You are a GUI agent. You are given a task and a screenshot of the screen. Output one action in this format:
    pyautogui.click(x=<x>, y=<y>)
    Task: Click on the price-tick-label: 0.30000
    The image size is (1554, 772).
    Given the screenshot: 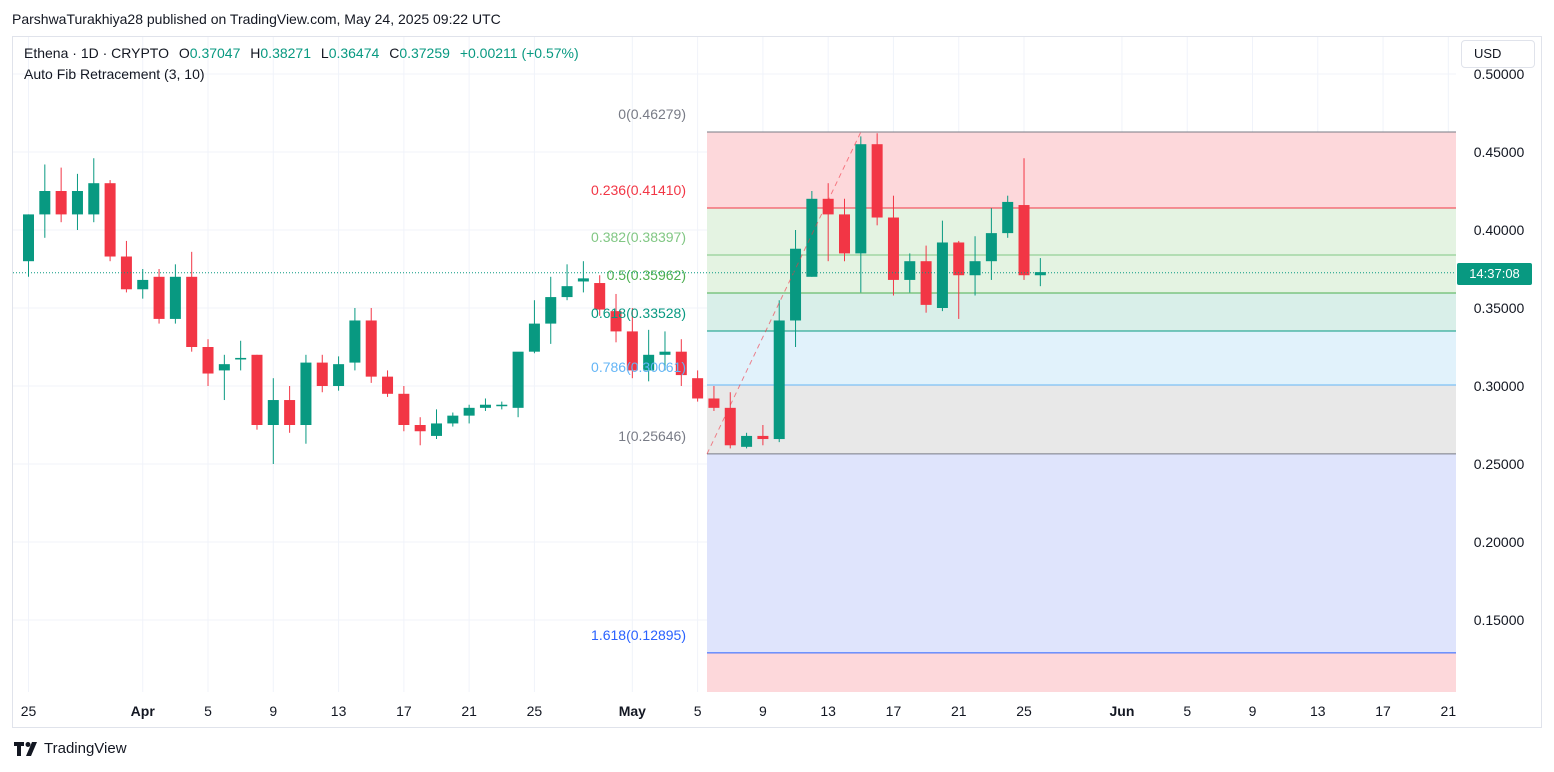 What is the action you would take?
    pyautogui.click(x=1499, y=386)
    